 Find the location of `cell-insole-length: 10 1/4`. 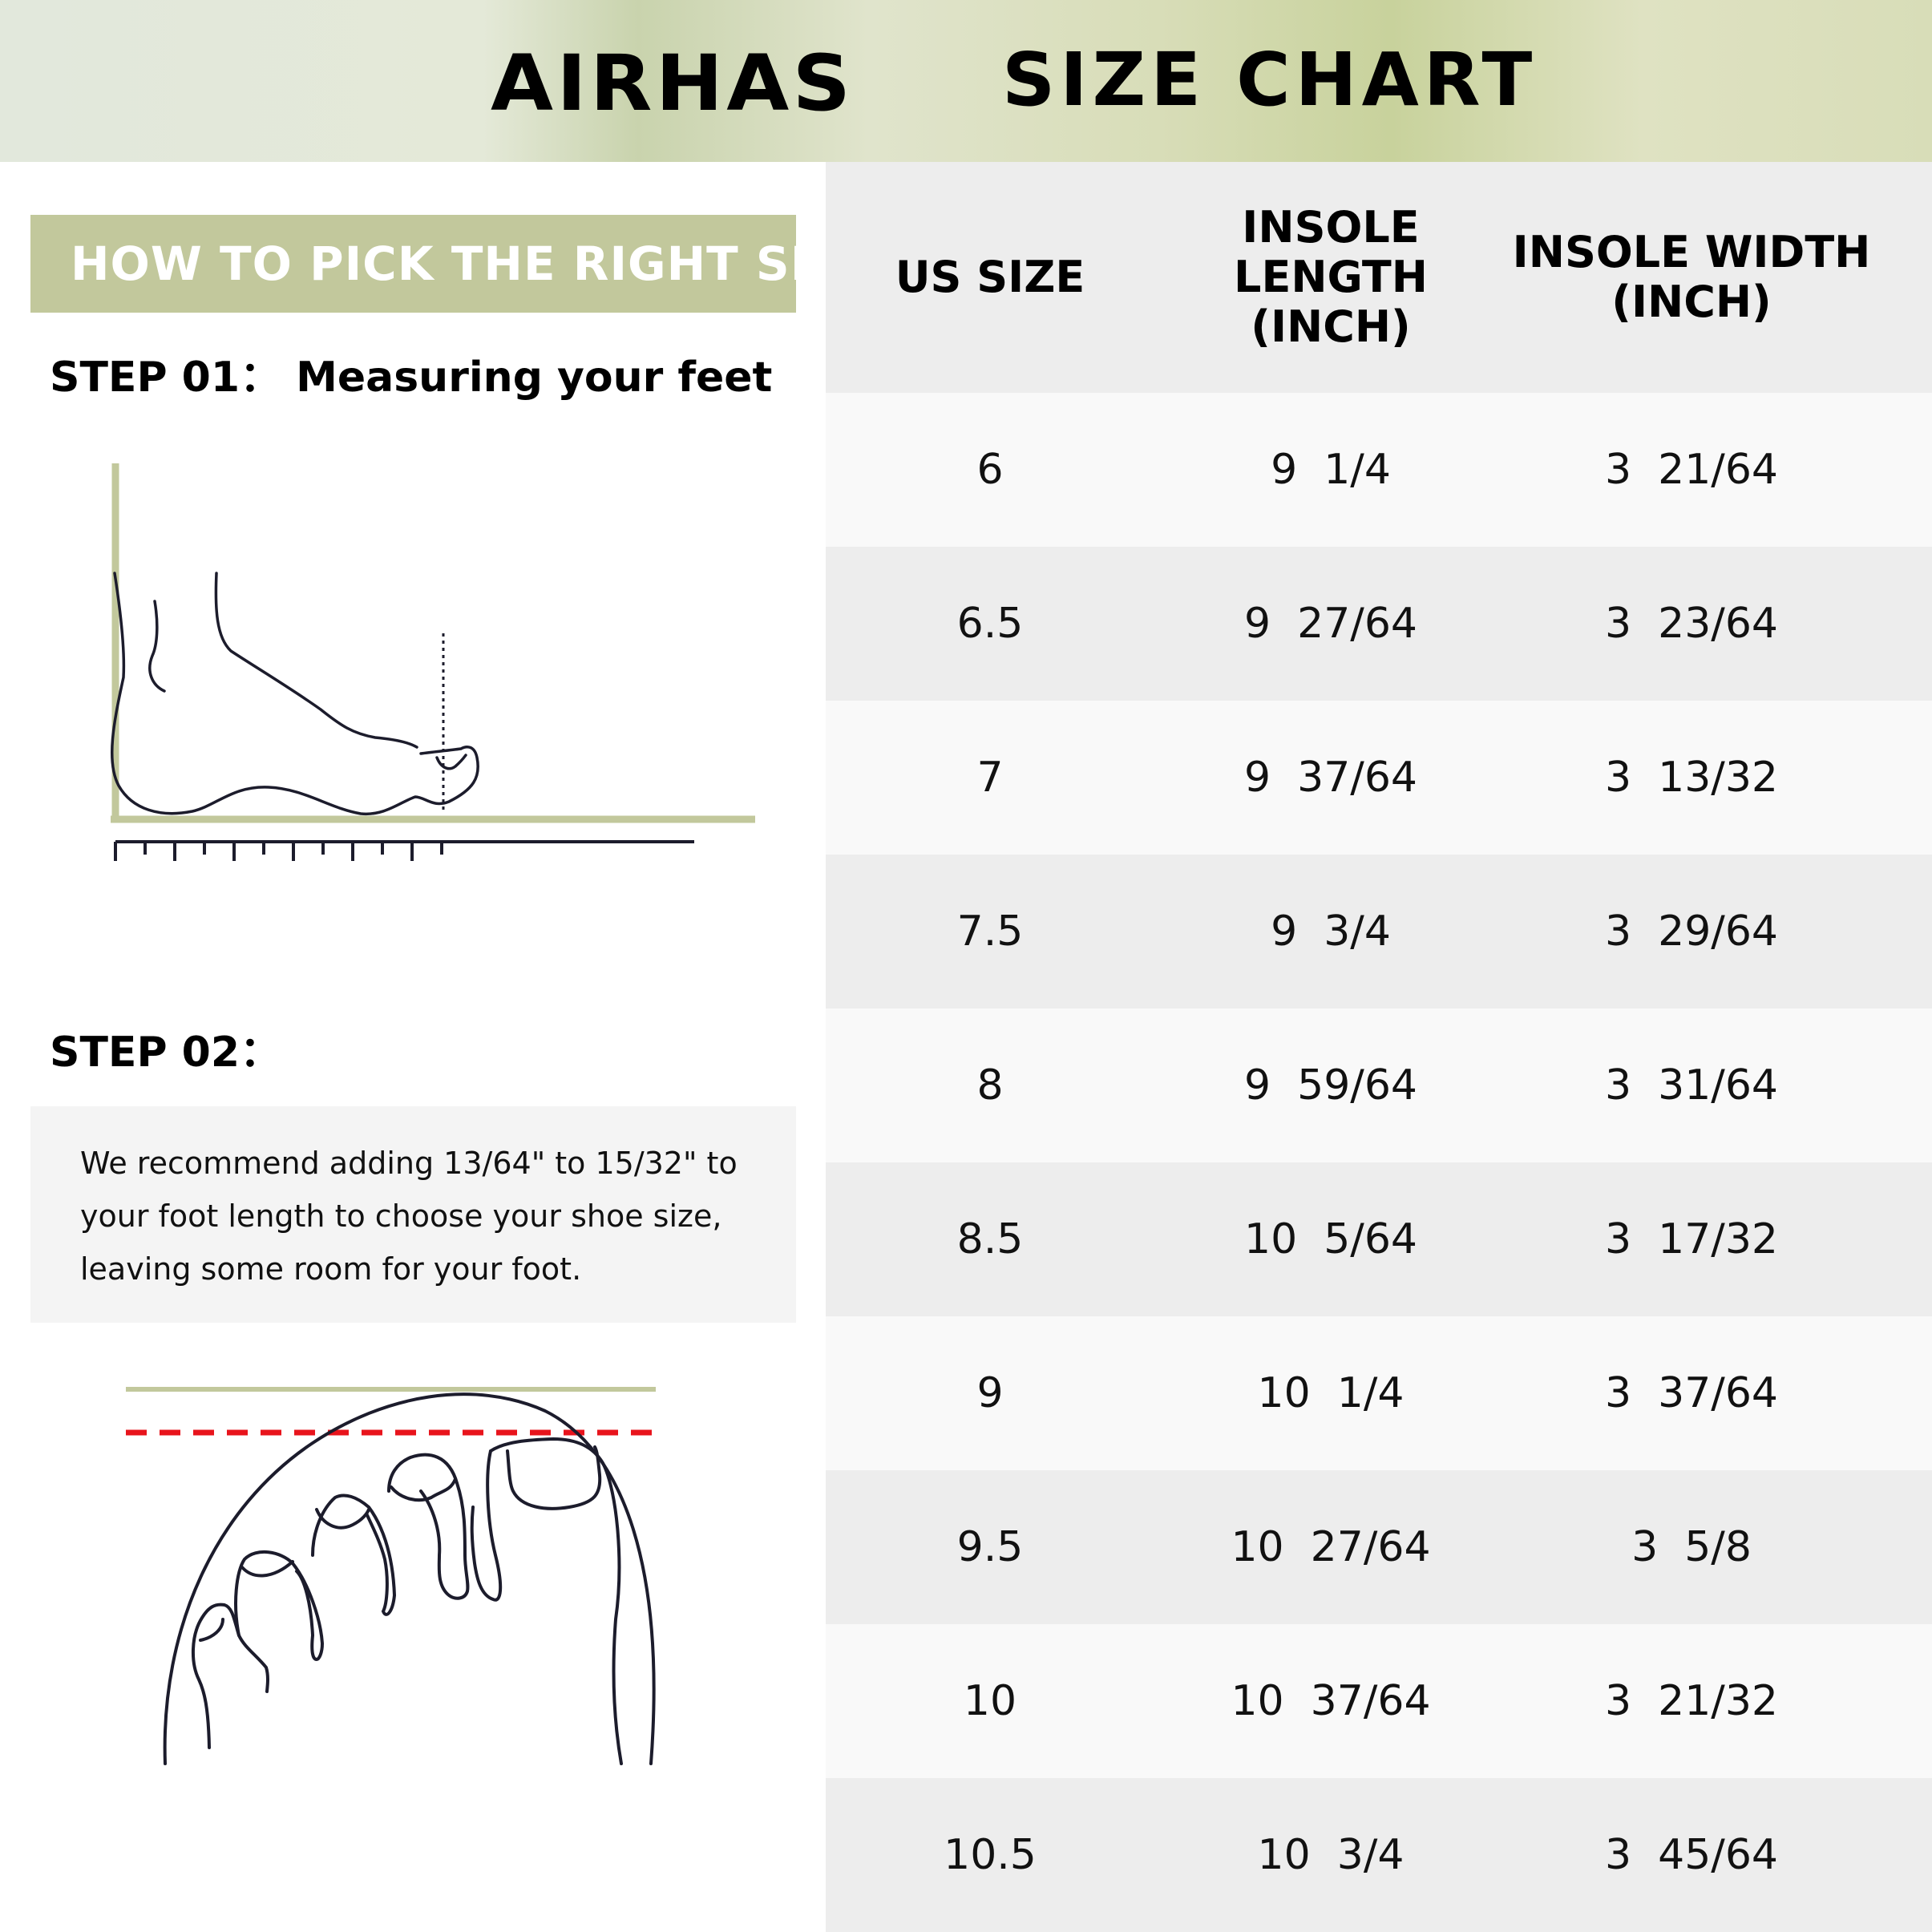

cell-insole-length: 10 1/4 is located at coordinates (1331, 1393).